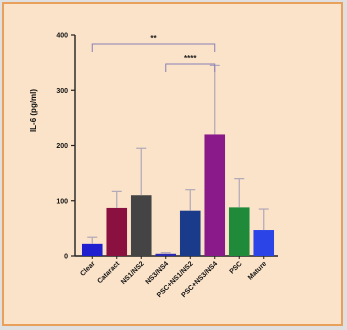  I want to click on y-tick-label: 400, so click(62, 36).